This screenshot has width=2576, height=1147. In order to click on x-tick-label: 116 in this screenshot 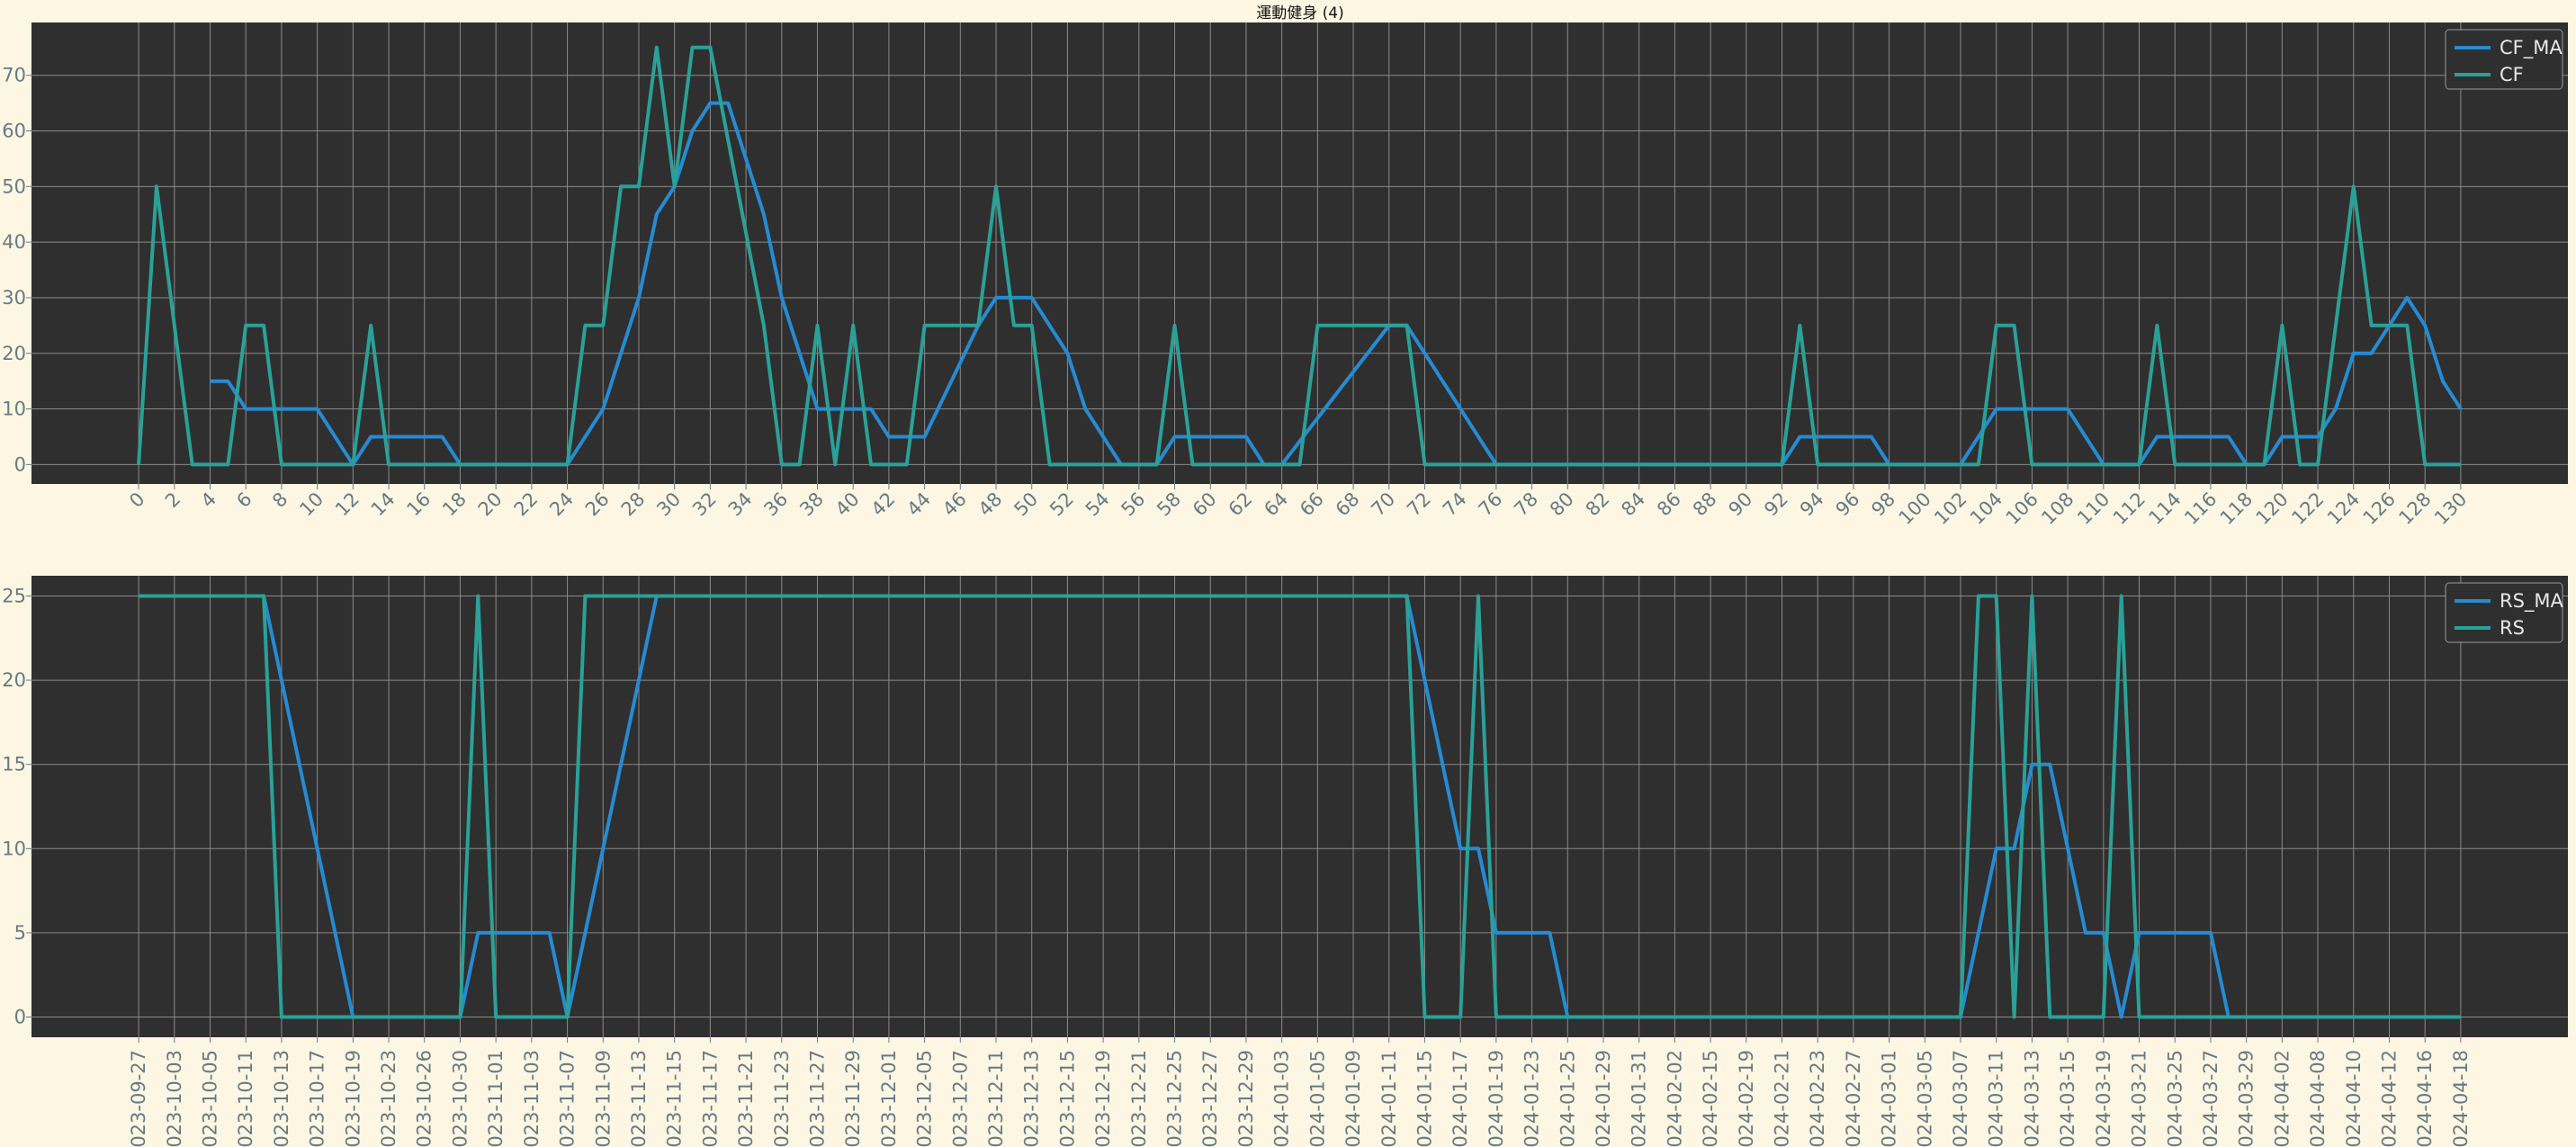, I will do `click(2201, 508)`.